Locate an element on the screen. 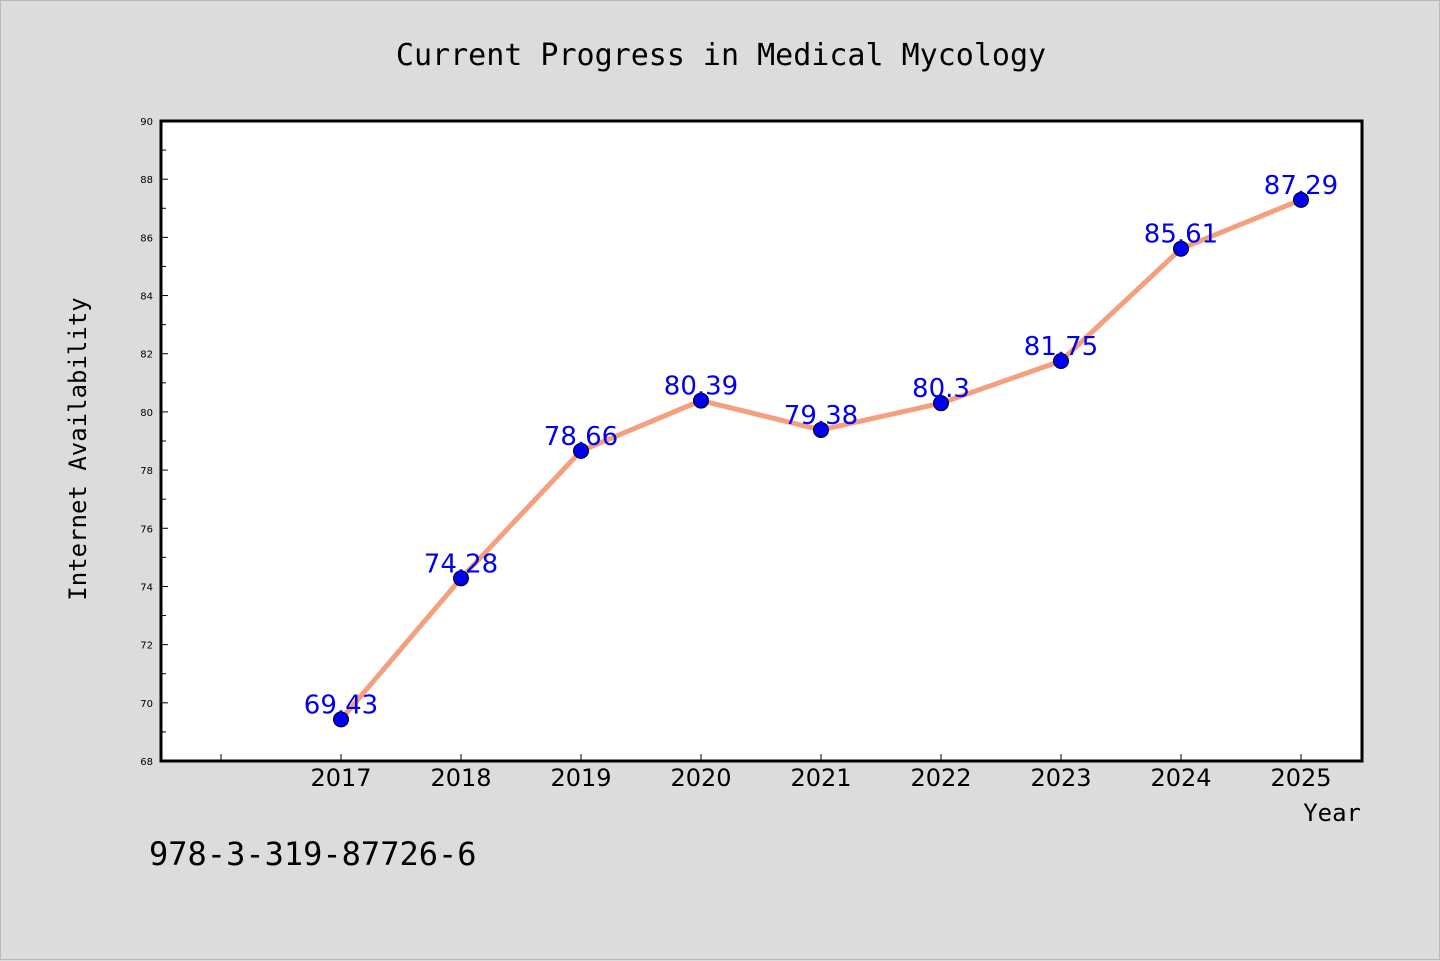 The height and width of the screenshot is (961, 1440). y-tick-label: 78 is located at coordinates (146, 471).